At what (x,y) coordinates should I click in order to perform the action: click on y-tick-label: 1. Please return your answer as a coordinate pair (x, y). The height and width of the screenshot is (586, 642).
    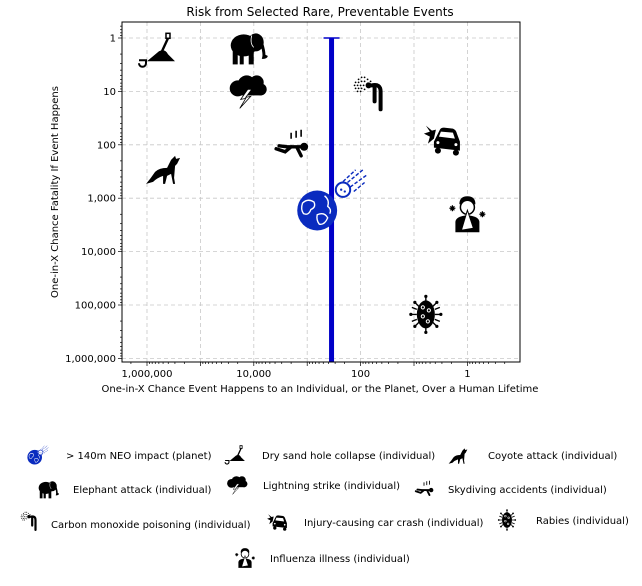
    Looking at the image, I should click on (113, 39).